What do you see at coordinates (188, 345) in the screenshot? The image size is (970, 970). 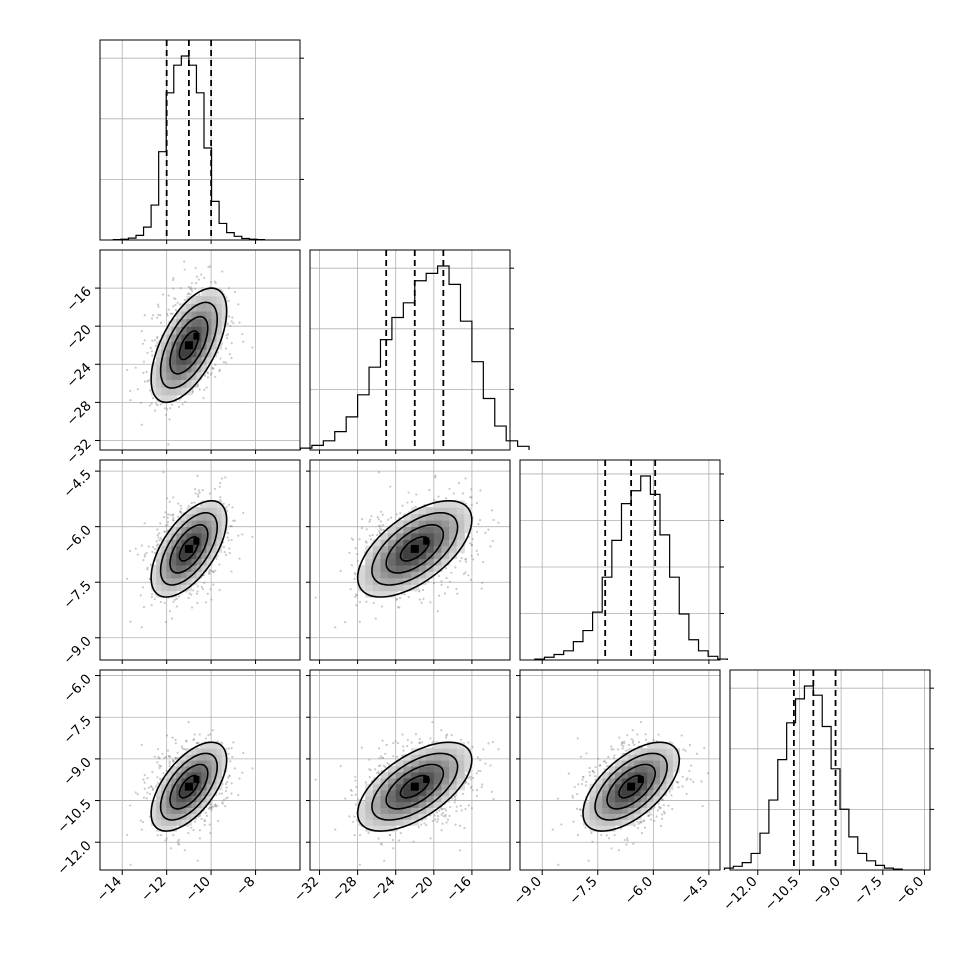 I see `density-peak` at bounding box center [188, 345].